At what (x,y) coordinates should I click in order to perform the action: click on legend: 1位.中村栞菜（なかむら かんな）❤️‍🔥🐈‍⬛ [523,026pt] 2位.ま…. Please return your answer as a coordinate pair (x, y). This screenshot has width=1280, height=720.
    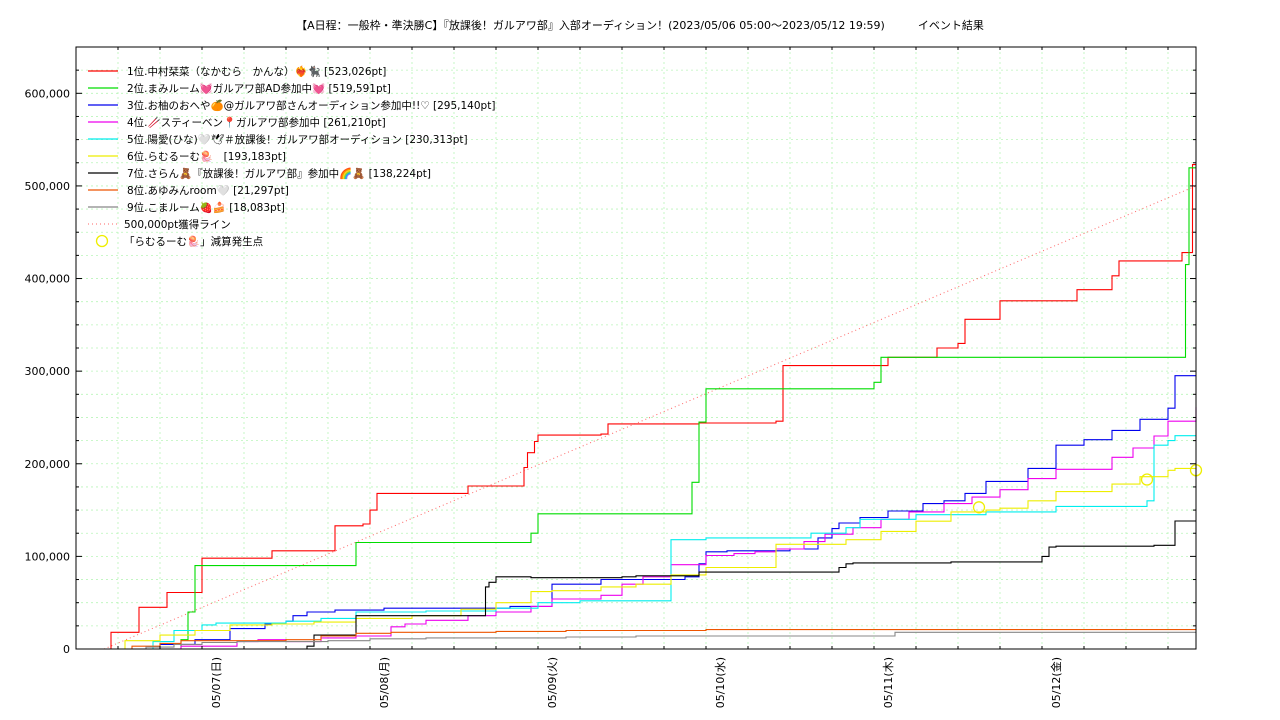
    Looking at the image, I should click on (291, 156).